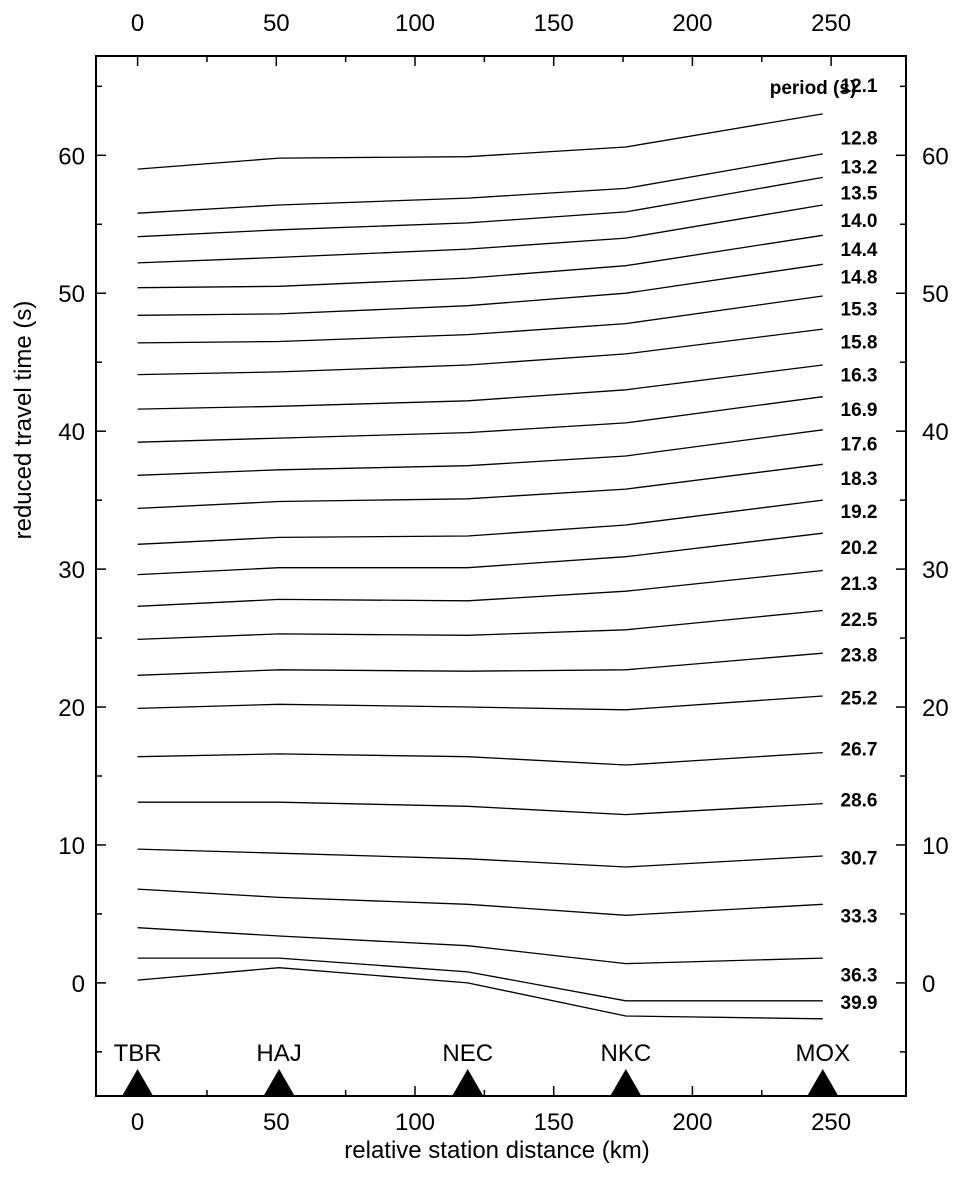 The width and height of the screenshot is (963, 1178). Describe the element at coordinates (859, 343) in the screenshot. I see `period-label: 15.8` at that location.